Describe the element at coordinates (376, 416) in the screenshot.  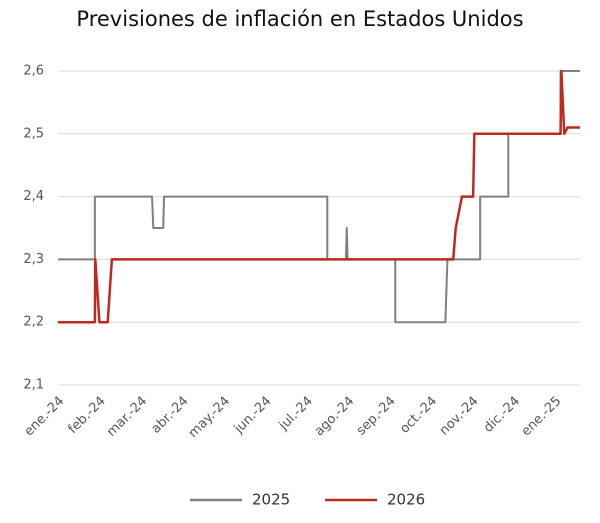
I see `x-tick-label: sep.-24` at that location.